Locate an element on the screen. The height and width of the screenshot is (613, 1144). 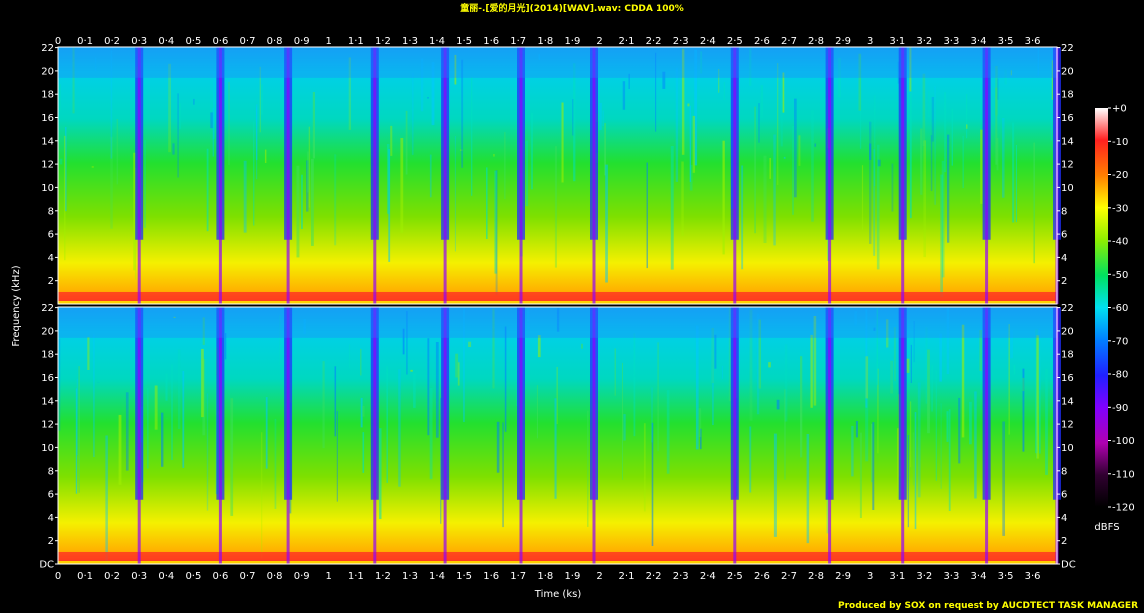
x-tick-label-top: 0·4 is located at coordinates (166, 41).